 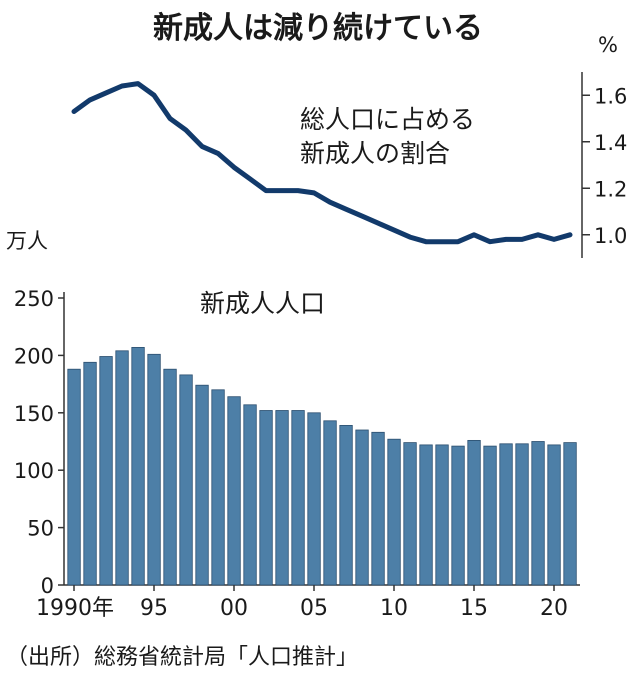 What do you see at coordinates (394, 608) in the screenshot?
I see `x-tick-label: 10` at bounding box center [394, 608].